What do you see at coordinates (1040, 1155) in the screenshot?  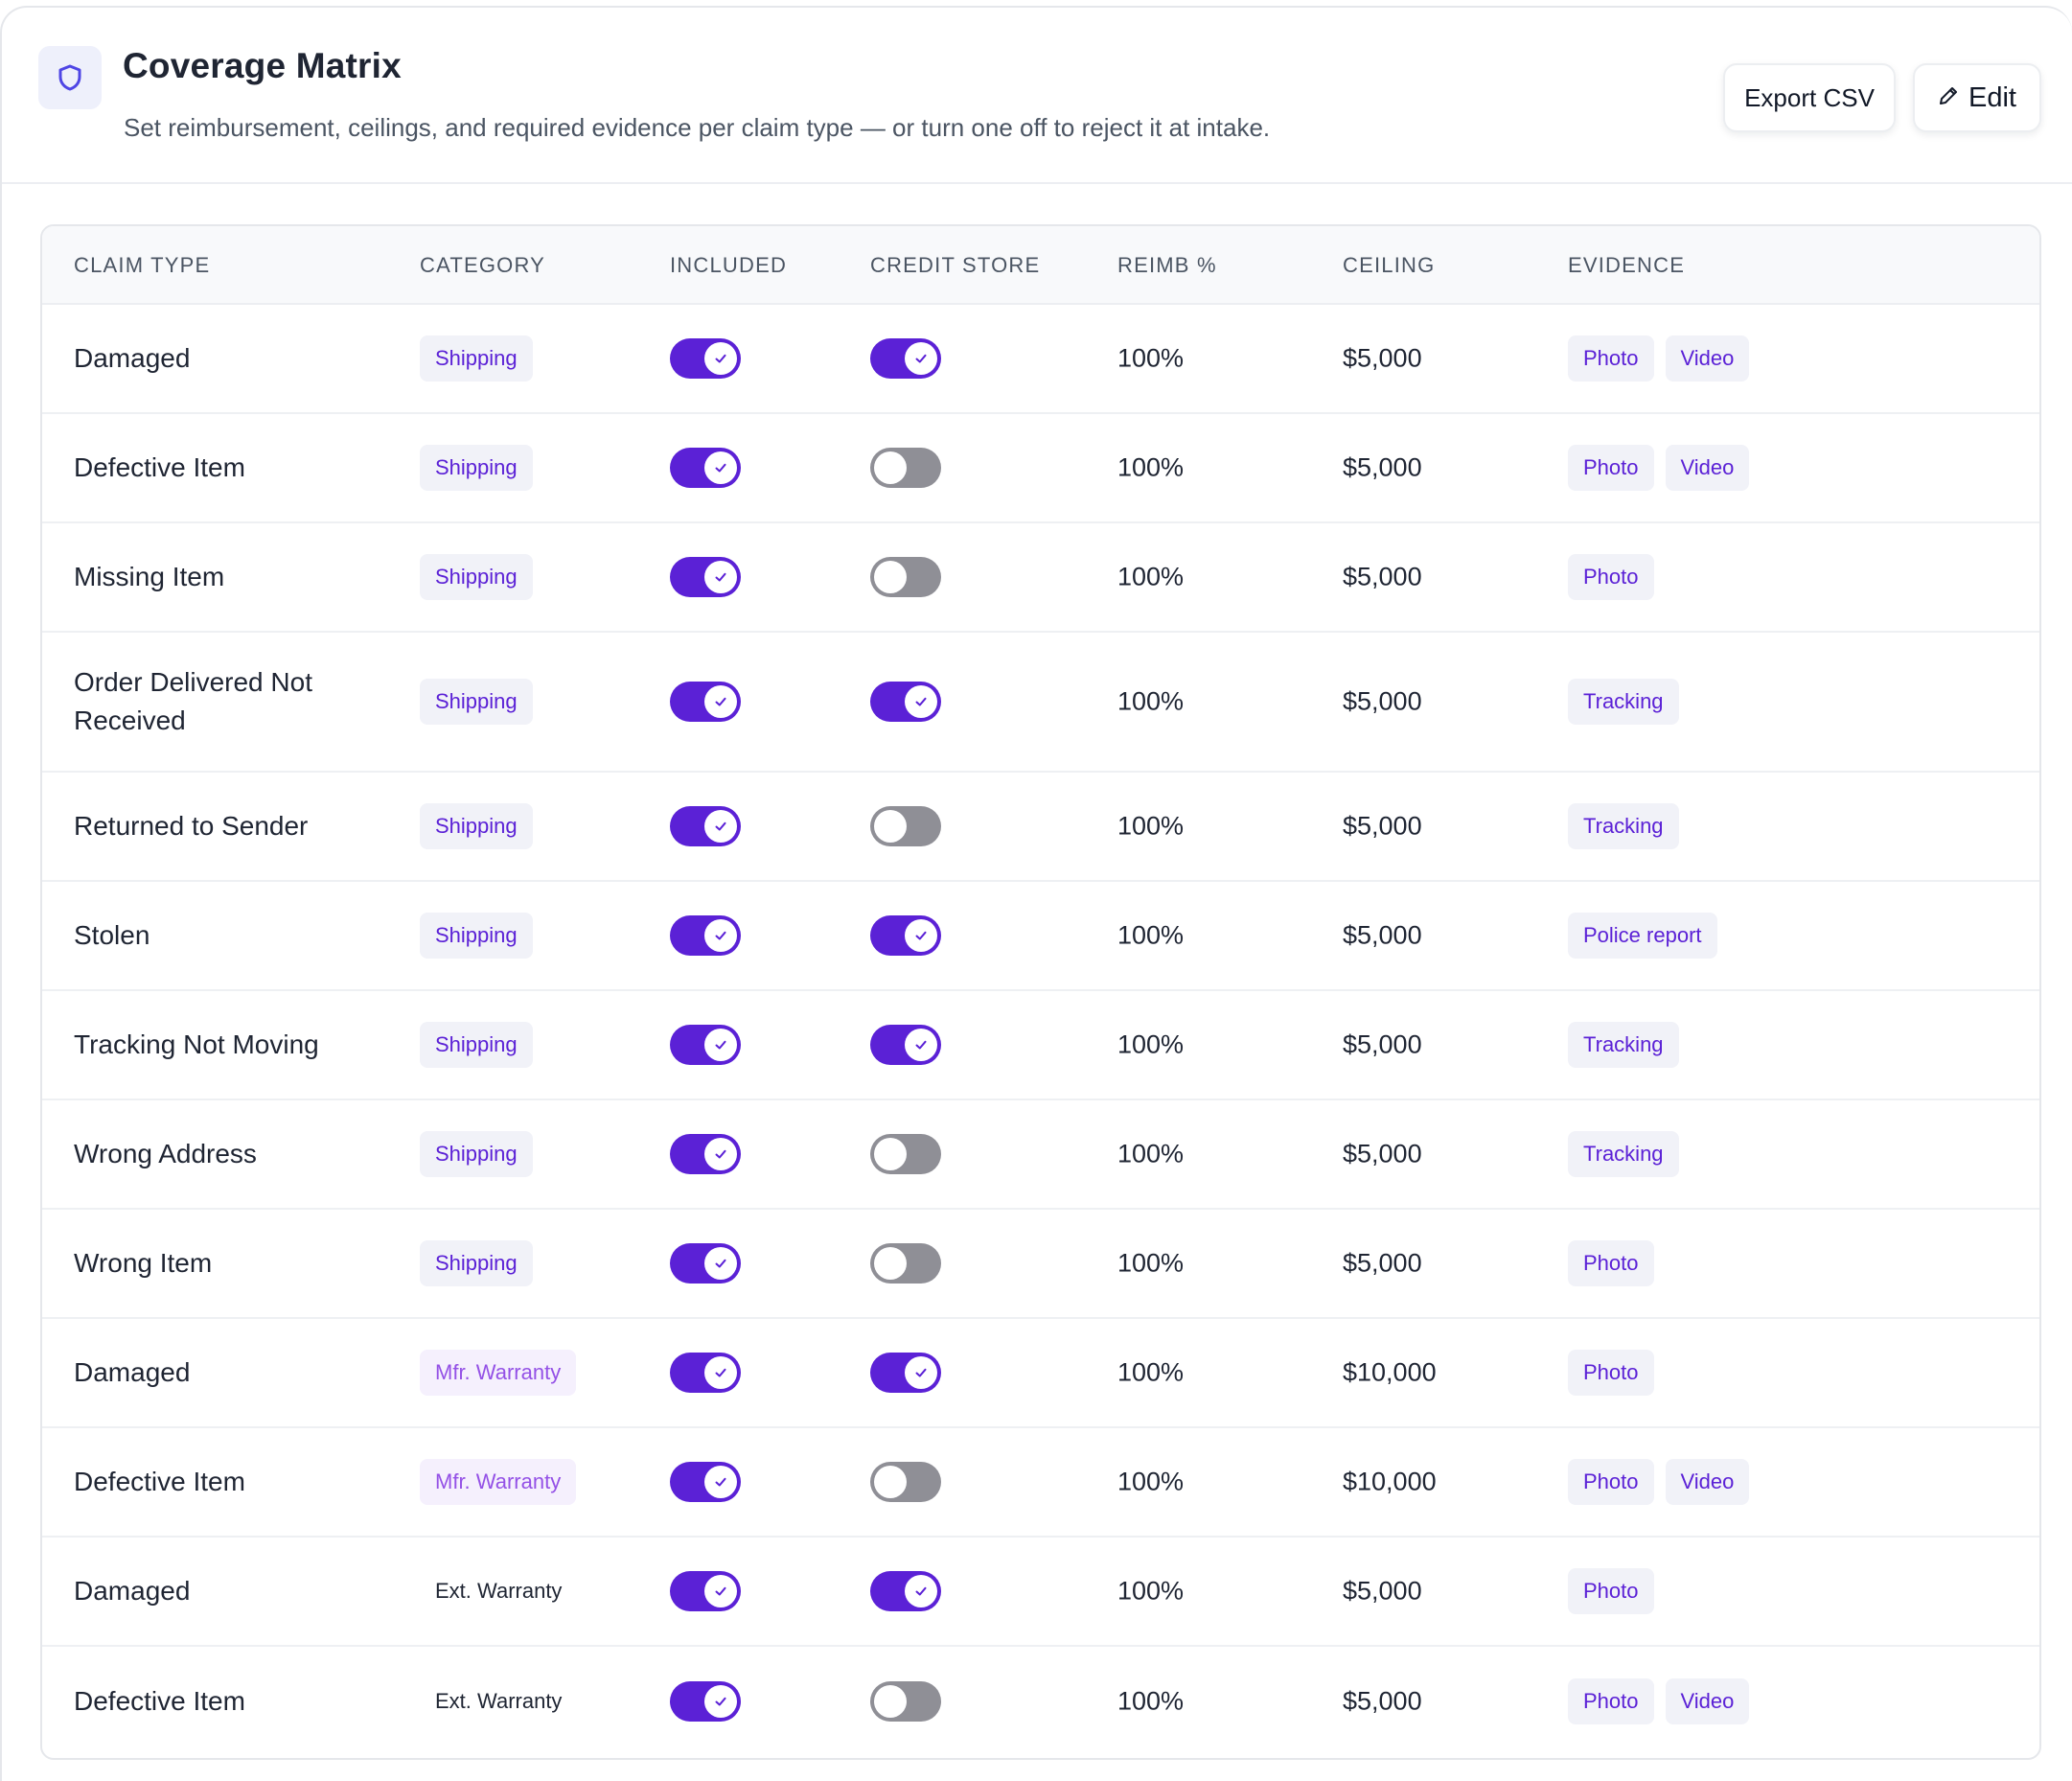 I see `table-row: Wrong Address Shipping 100% $5,000 Tracking` at bounding box center [1040, 1155].